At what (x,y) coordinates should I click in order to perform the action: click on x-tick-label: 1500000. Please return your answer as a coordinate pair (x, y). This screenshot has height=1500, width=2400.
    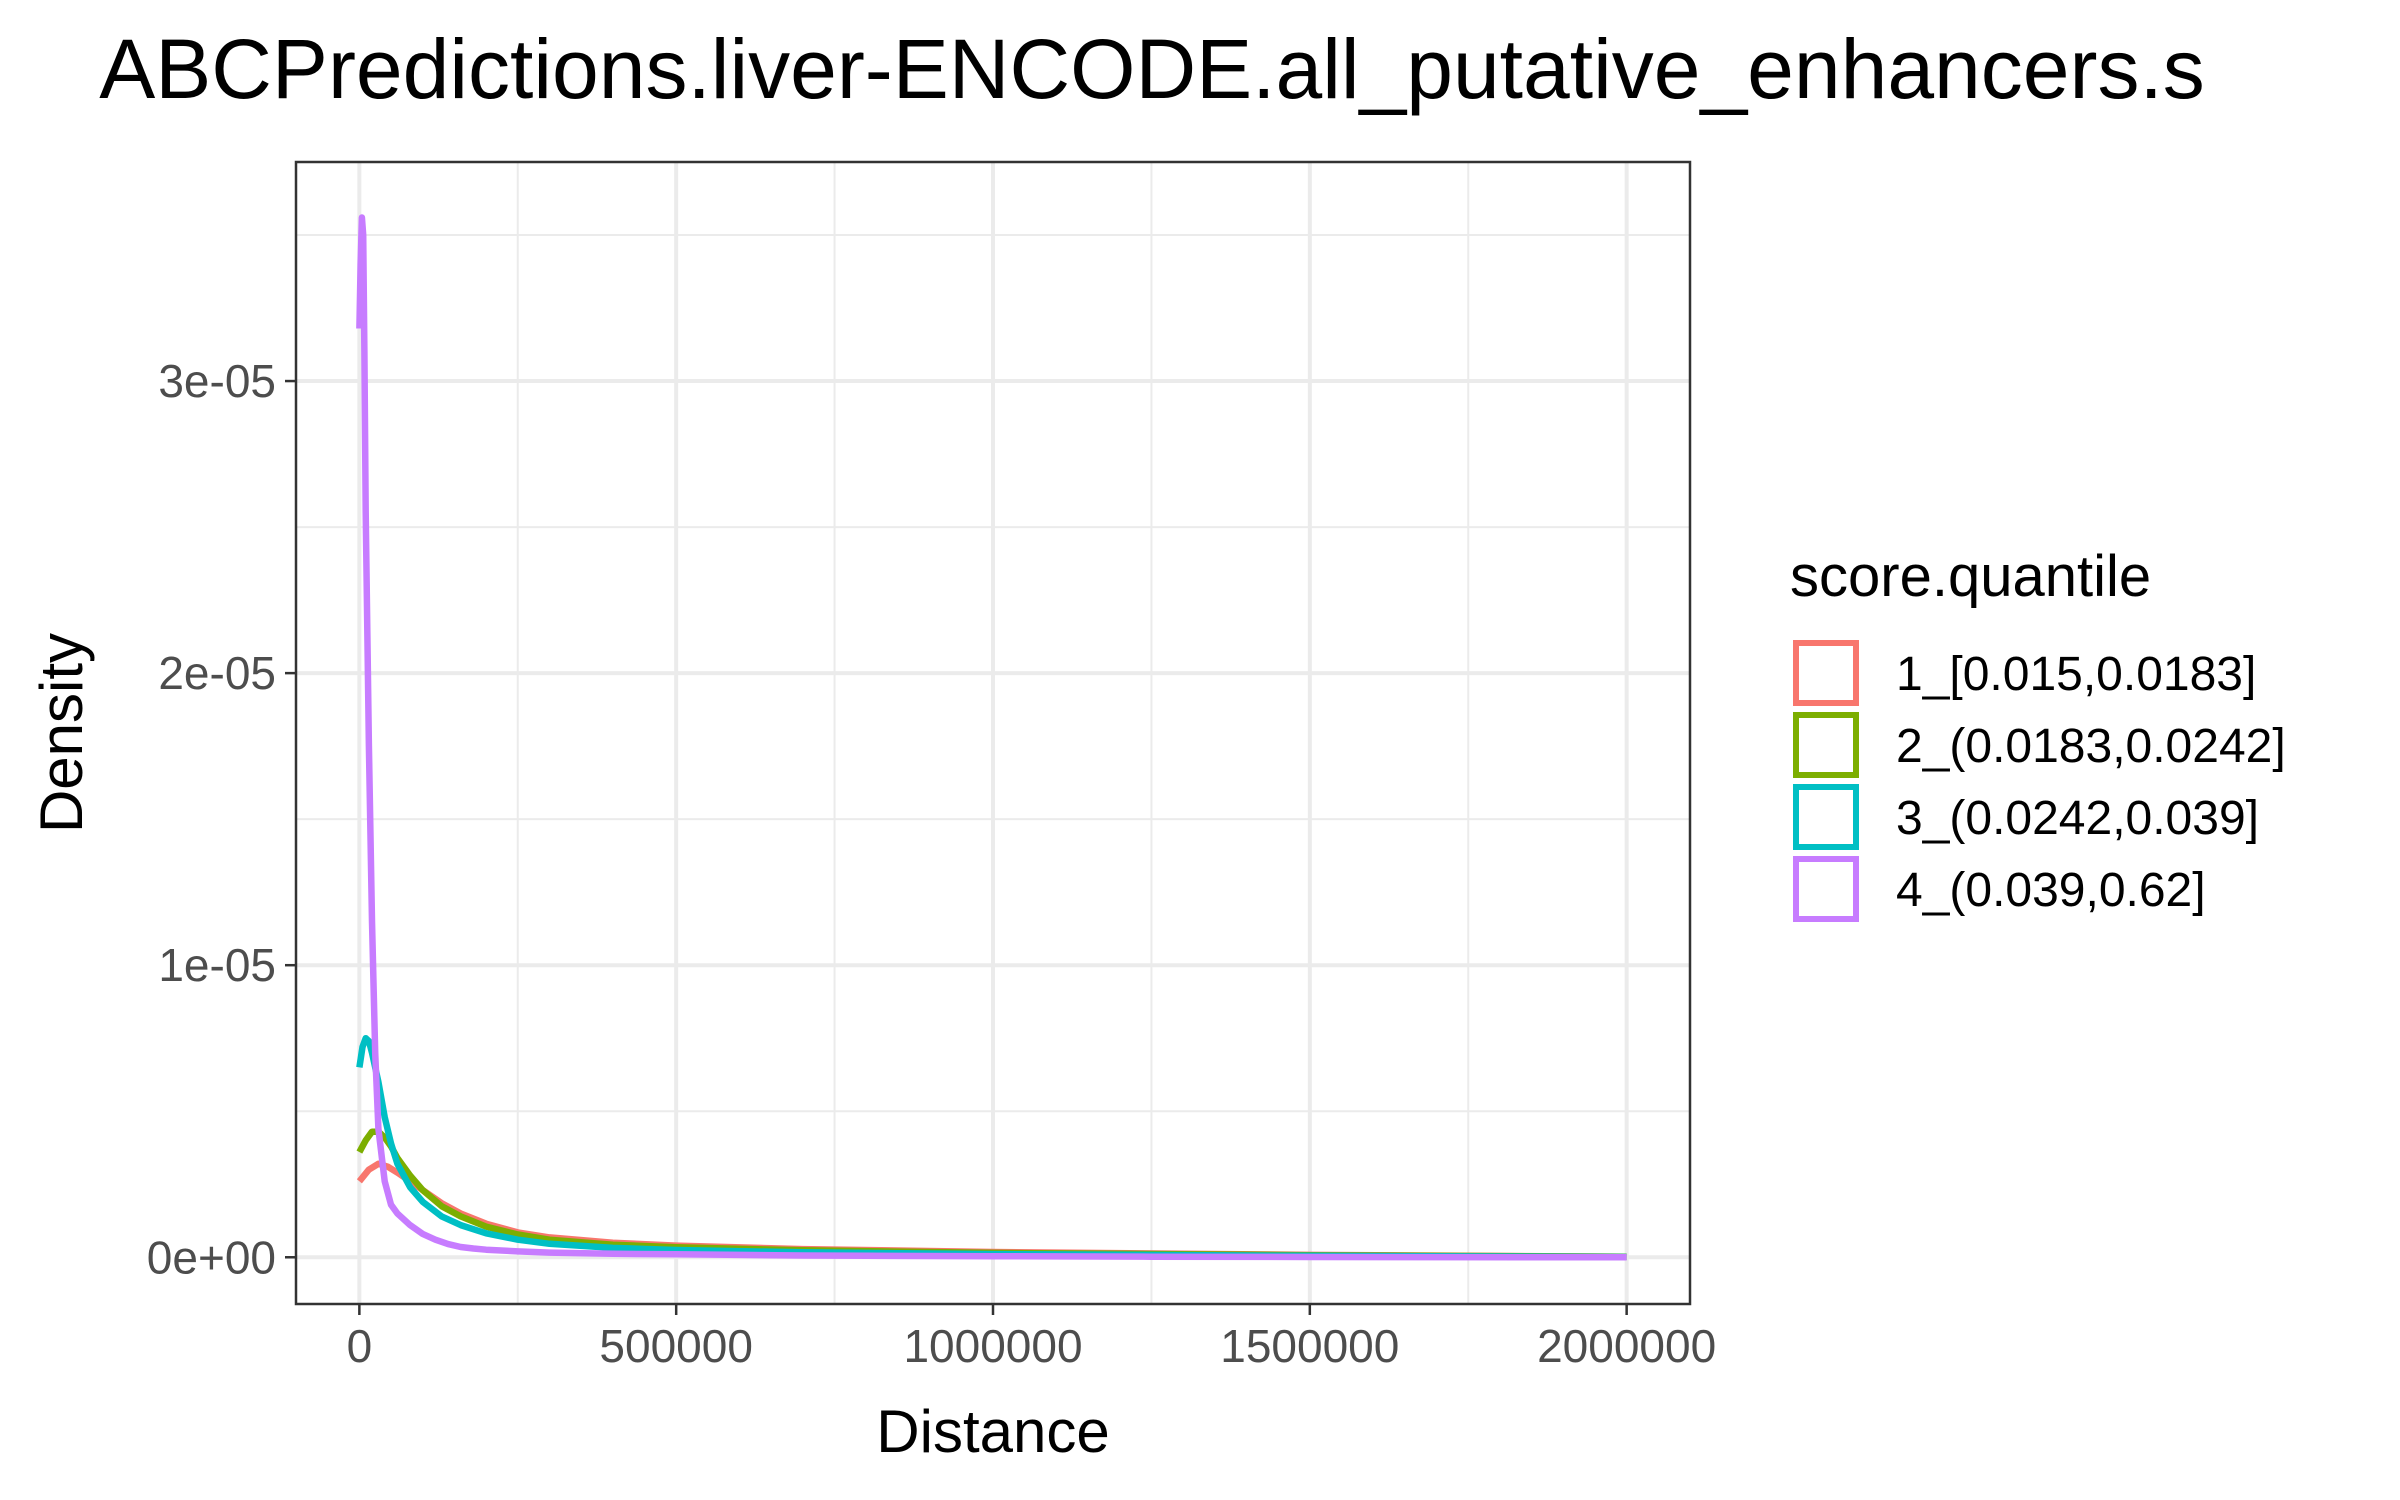
    Looking at the image, I should click on (1309, 1346).